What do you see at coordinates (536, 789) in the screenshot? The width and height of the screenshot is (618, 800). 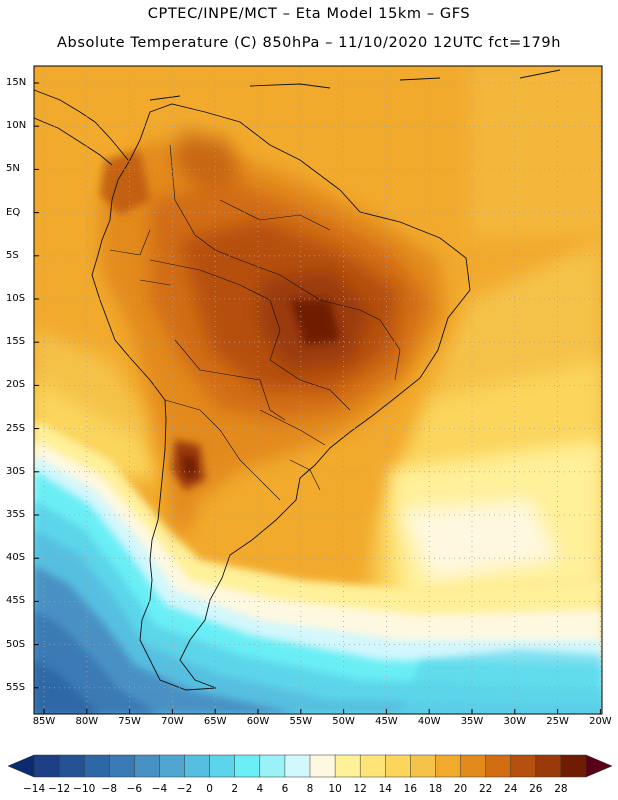 I see `colorbar-label: 26` at bounding box center [536, 789].